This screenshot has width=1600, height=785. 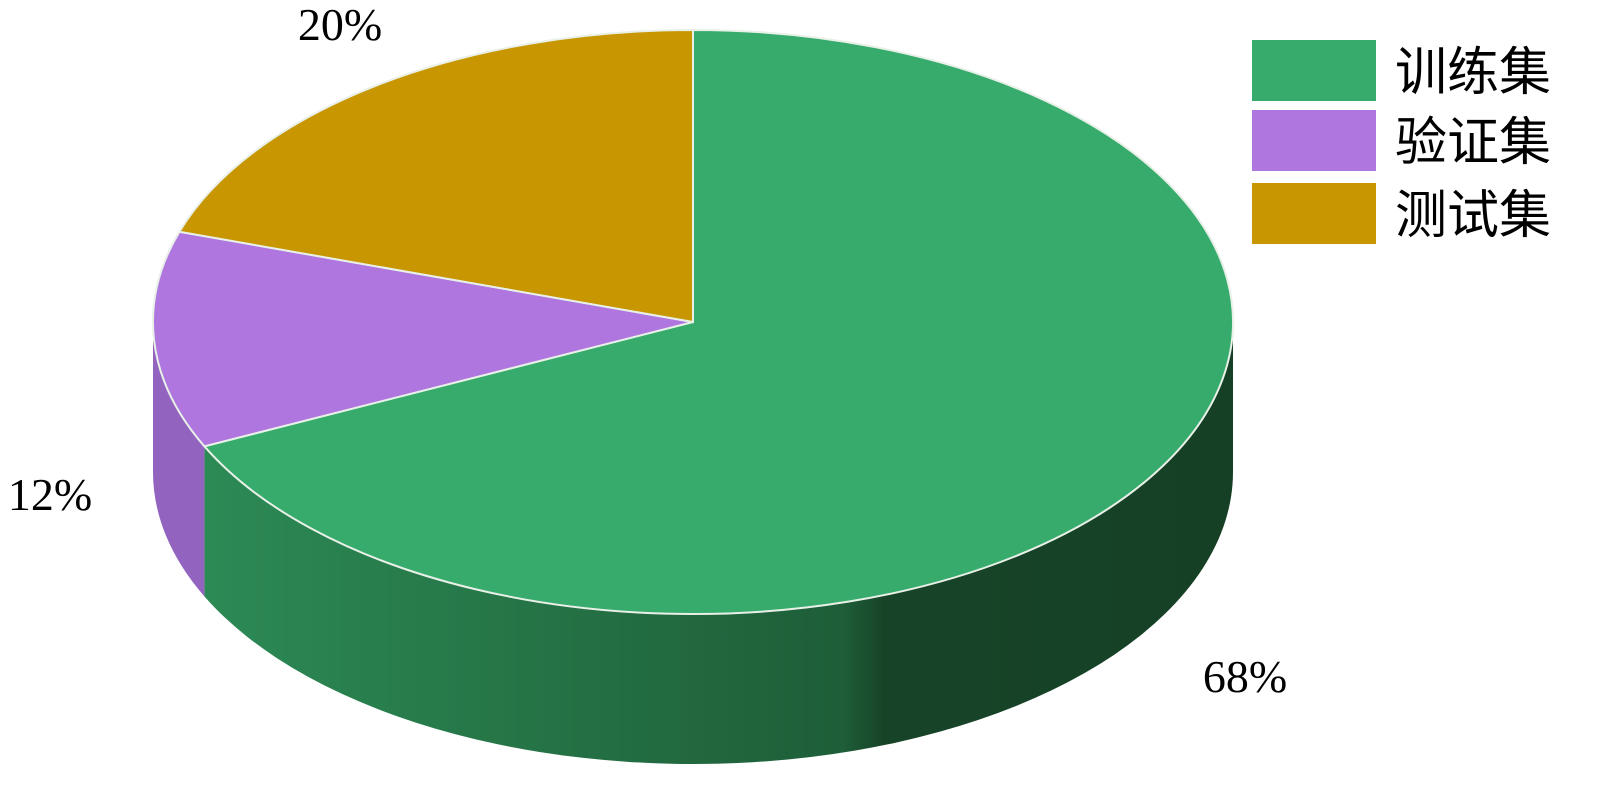 I want to click on legend-label-3: 测试集, so click(x=1473, y=216).